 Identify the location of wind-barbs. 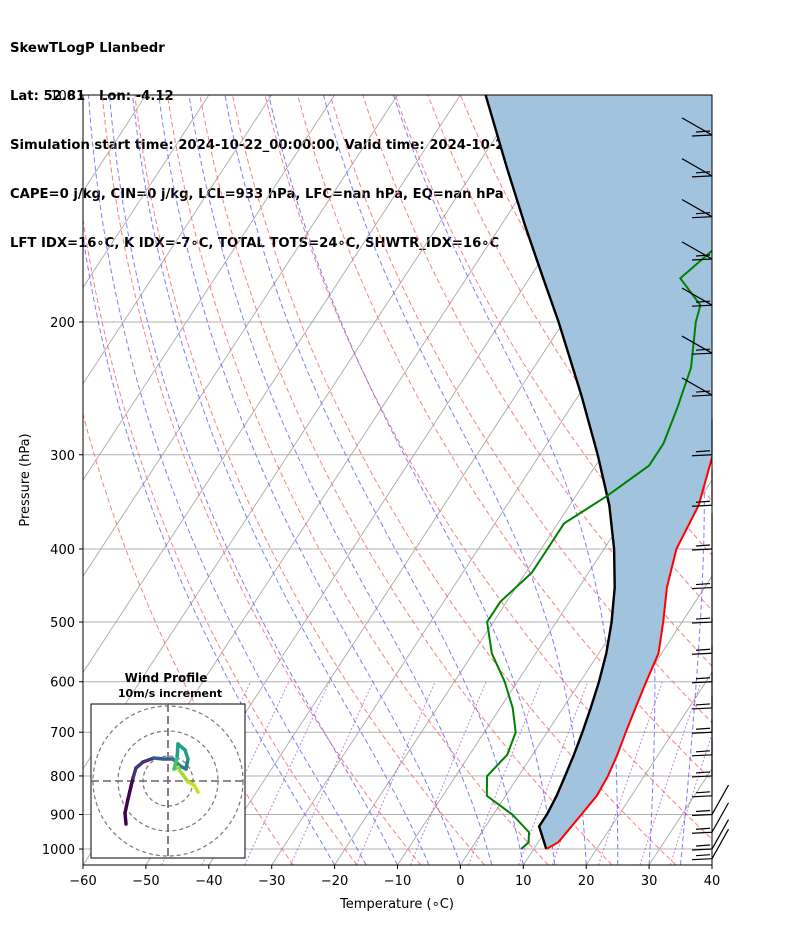
(705, 489).